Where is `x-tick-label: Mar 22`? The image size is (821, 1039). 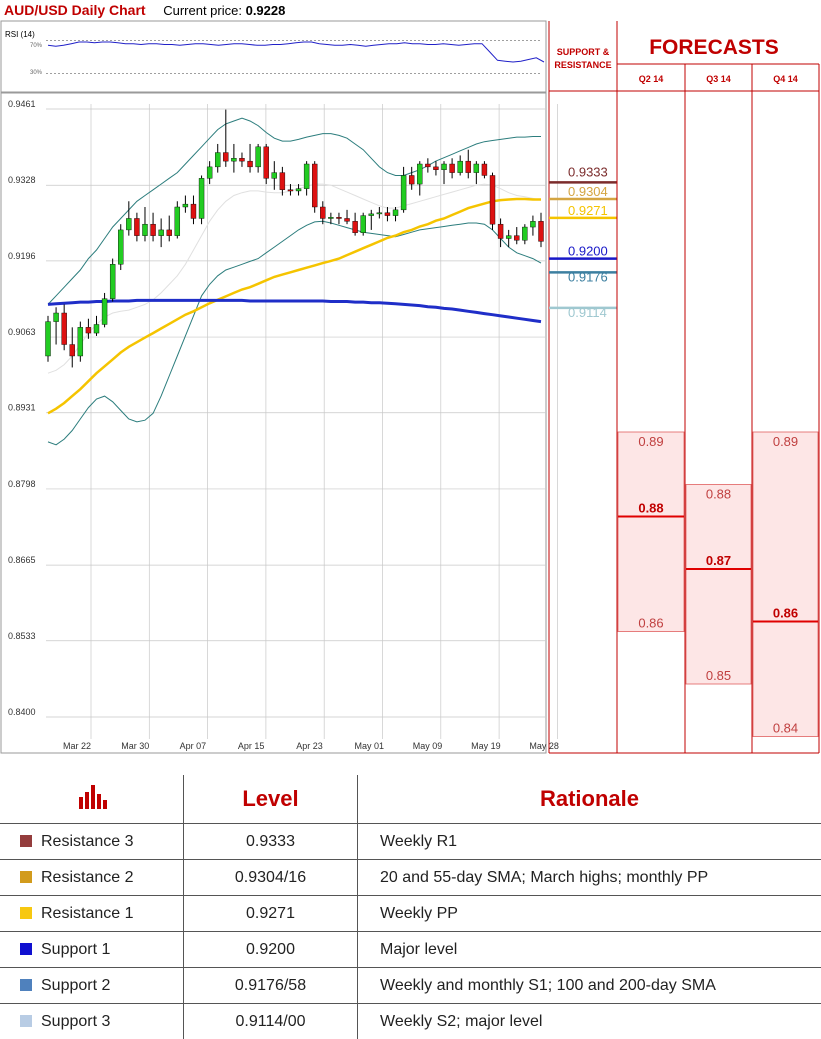 x-tick-label: Mar 22 is located at coordinates (77, 746).